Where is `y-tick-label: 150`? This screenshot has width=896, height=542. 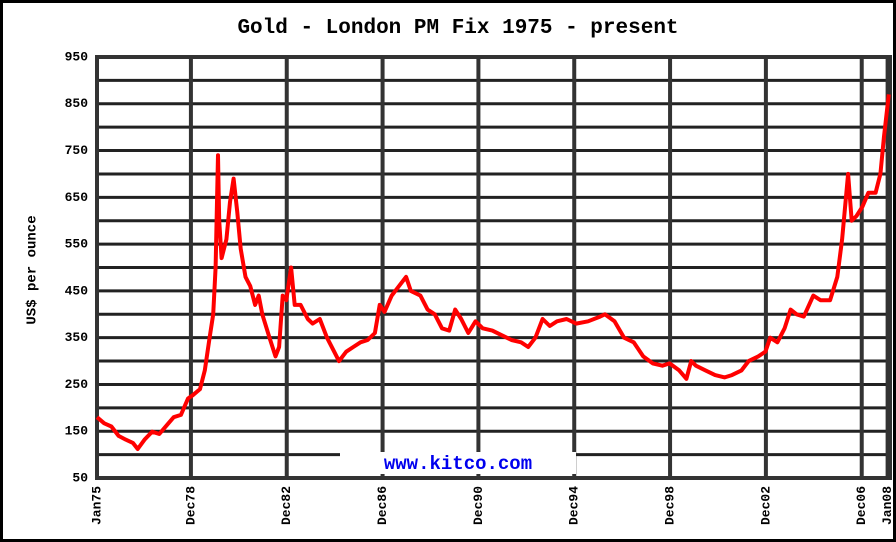 y-tick-label: 150 is located at coordinates (77, 431).